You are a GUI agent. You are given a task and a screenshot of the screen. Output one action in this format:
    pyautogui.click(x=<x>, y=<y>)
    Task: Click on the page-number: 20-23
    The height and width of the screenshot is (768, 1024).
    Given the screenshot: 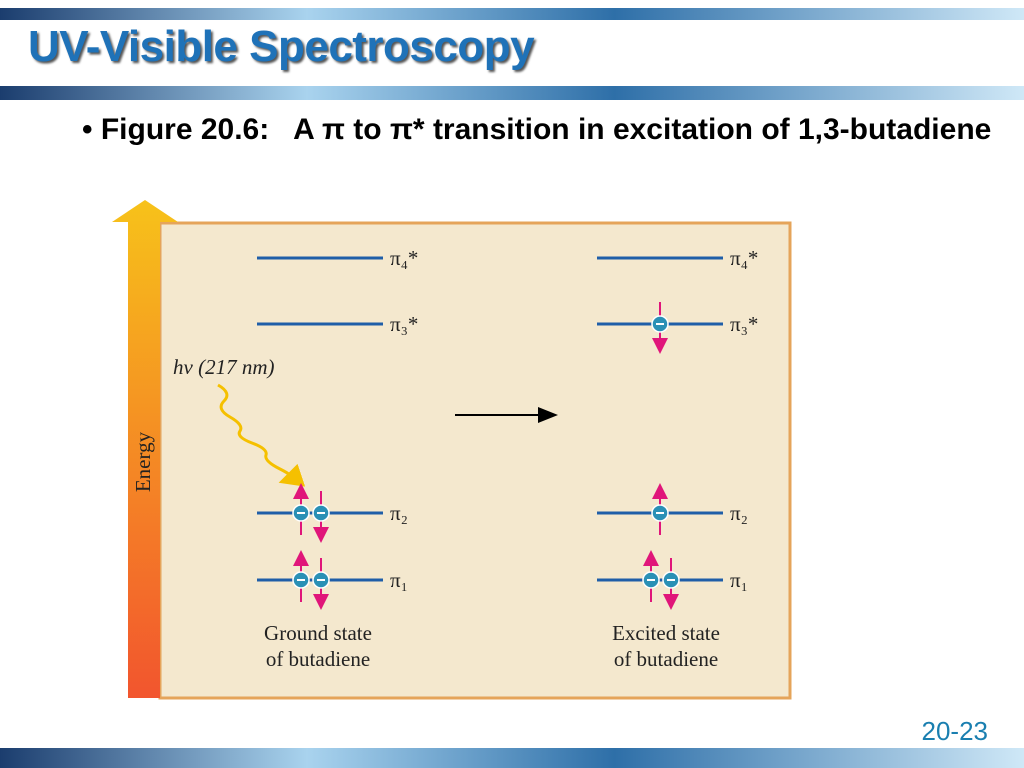 What is the action you would take?
    pyautogui.click(x=955, y=731)
    